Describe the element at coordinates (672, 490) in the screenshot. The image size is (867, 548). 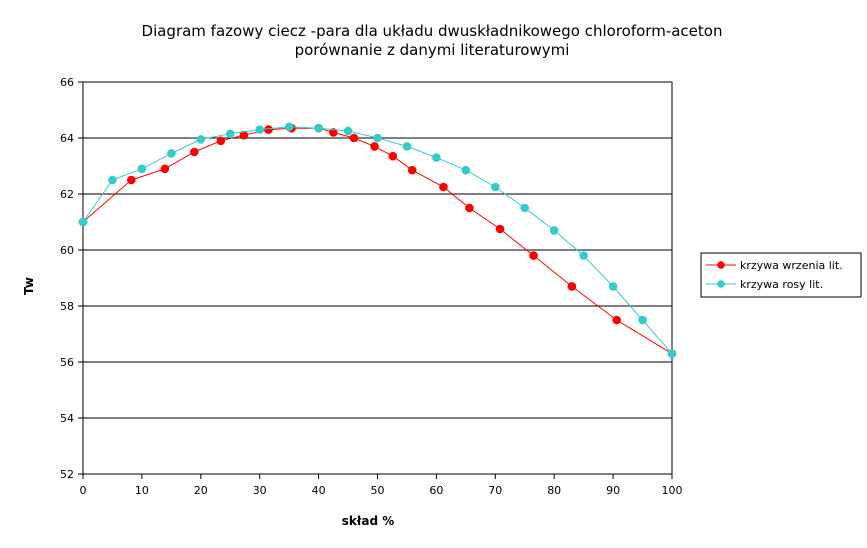
I see `x-tick-label: 100` at that location.